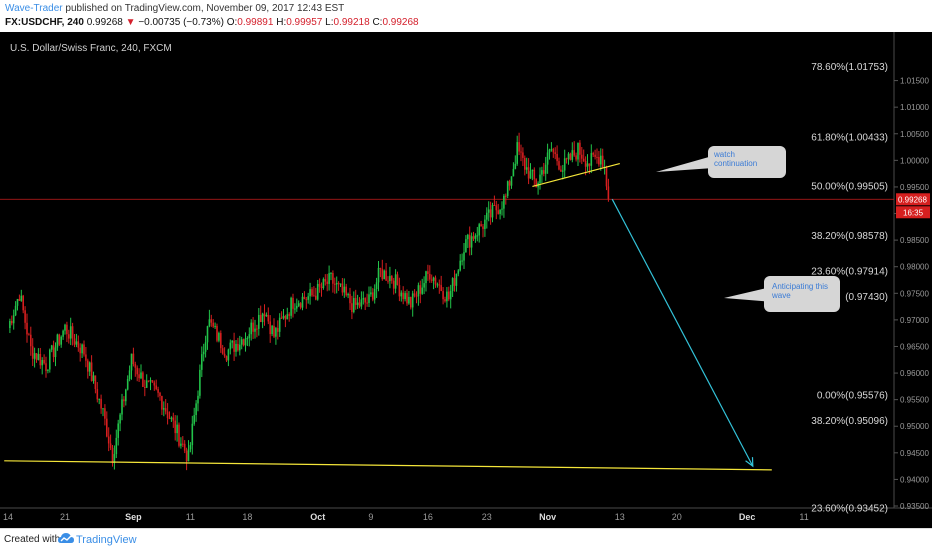  I want to click on y-tick-label: 0.94000, so click(914, 479).